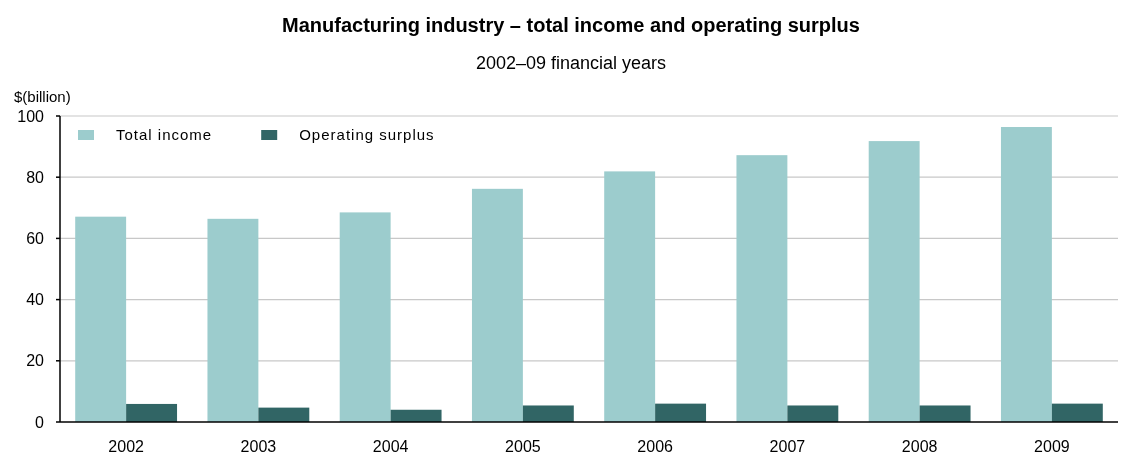  Describe the element at coordinates (787, 446) in the screenshot. I see `x-tick-label: 2007` at that location.